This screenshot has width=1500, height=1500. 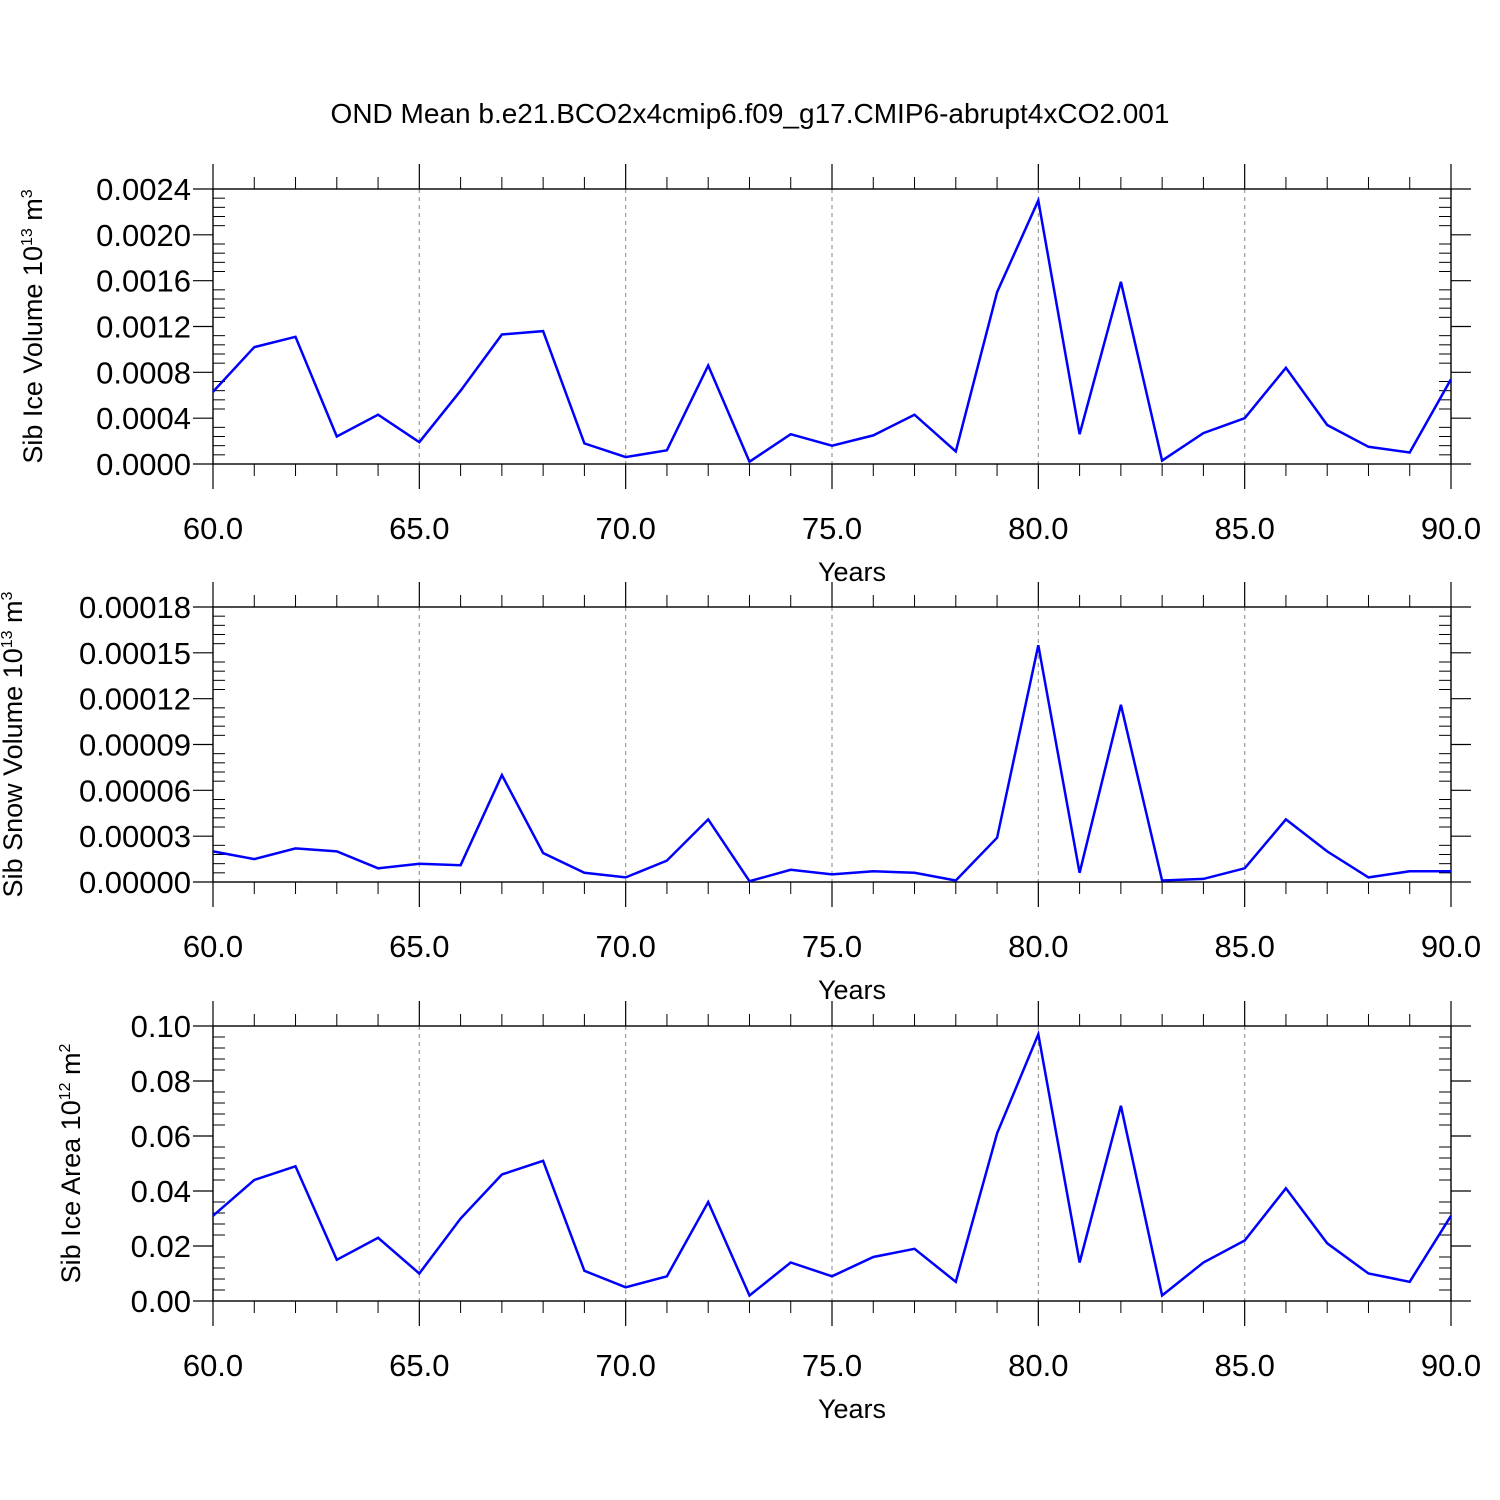 I want to click on y-tick-label: 0.00006, so click(x=135, y=790).